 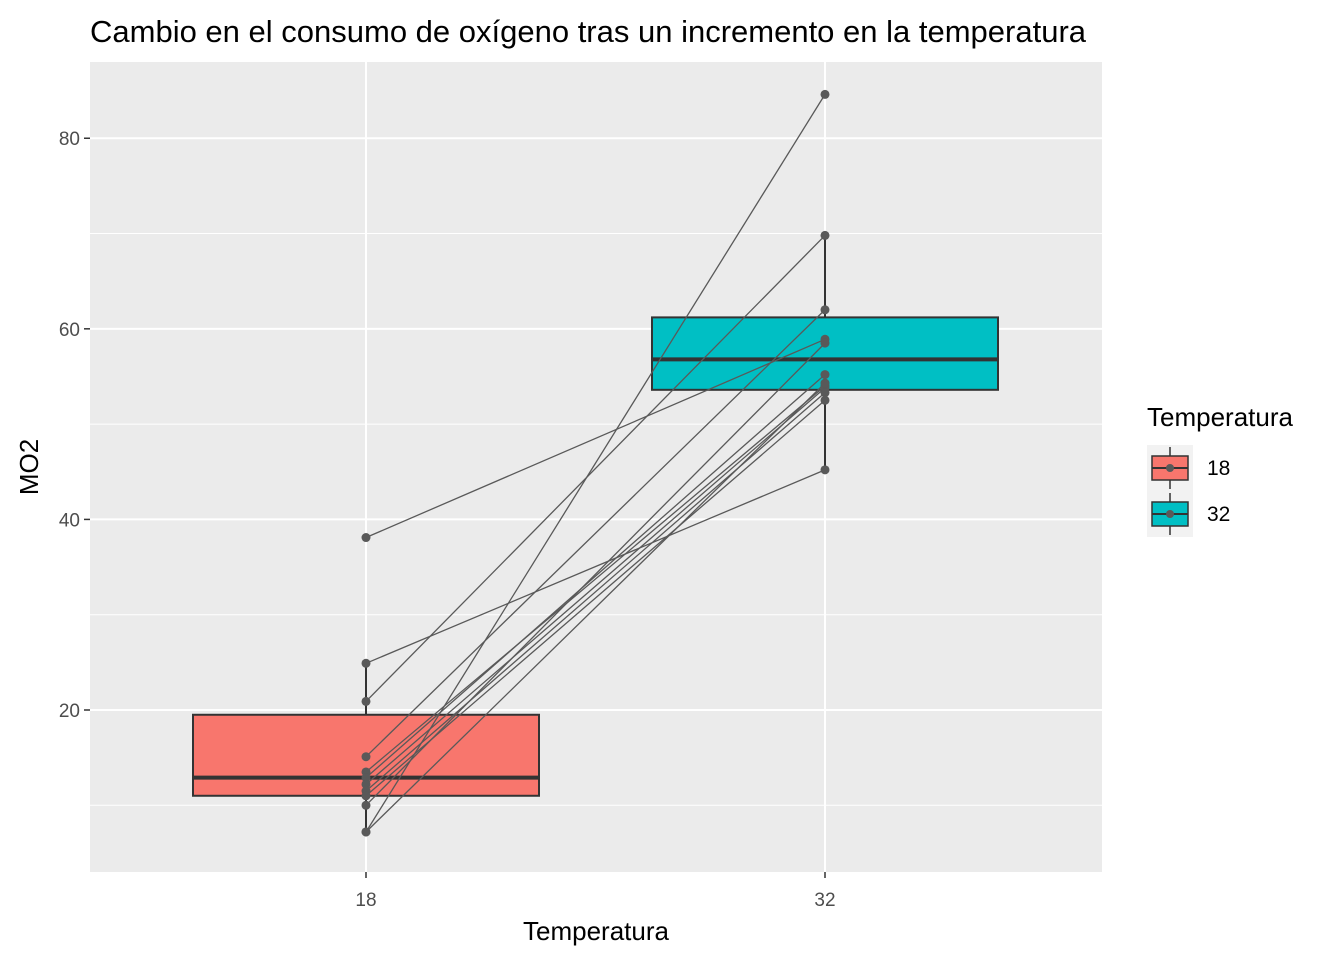 I want to click on legend: Temperatura 18 32, so click(x=1220, y=469).